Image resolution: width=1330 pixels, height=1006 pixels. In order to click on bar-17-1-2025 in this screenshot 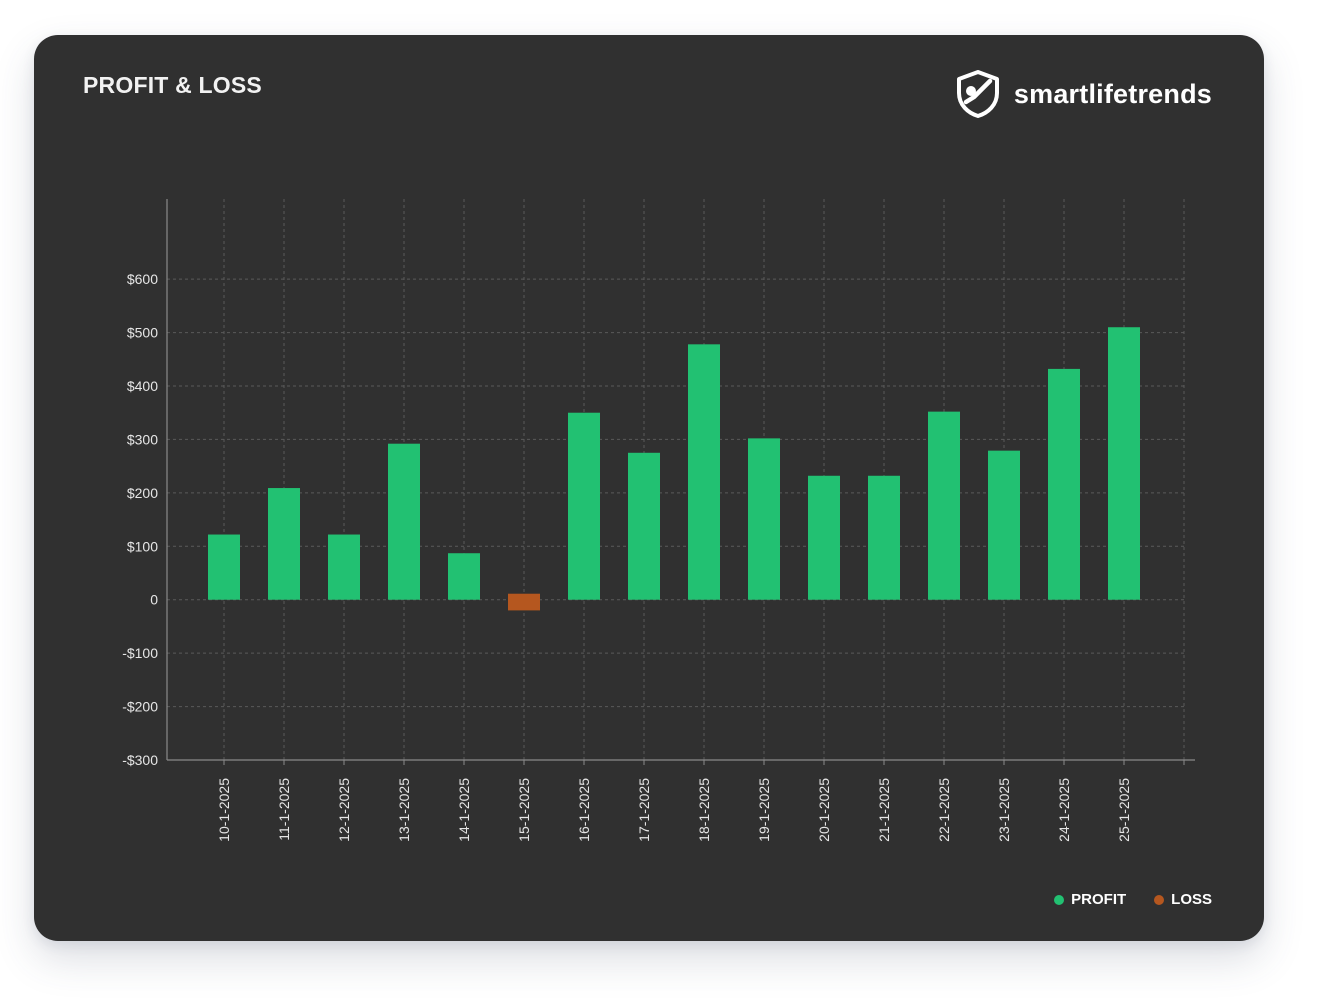, I will do `click(644, 526)`.